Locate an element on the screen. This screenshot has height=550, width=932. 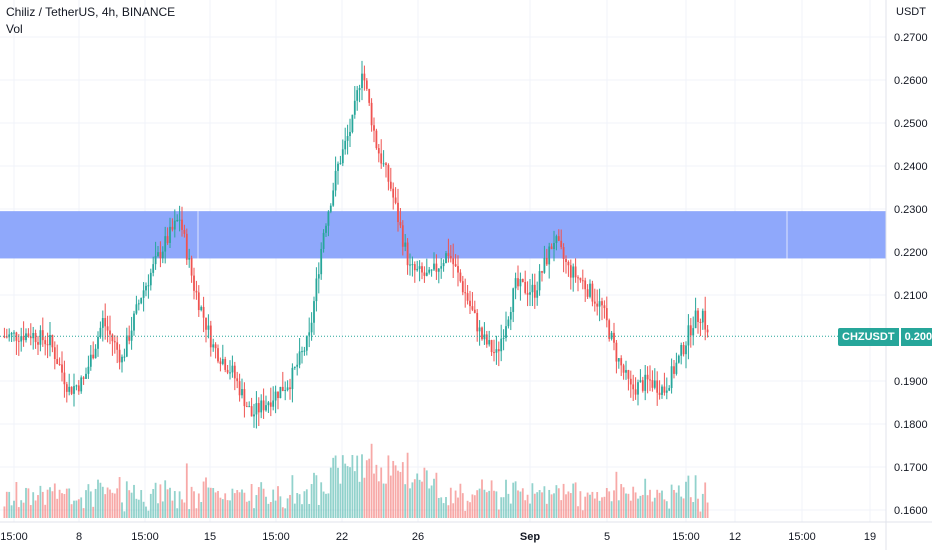
price-tick-label: 0.2100 is located at coordinates (911, 296).